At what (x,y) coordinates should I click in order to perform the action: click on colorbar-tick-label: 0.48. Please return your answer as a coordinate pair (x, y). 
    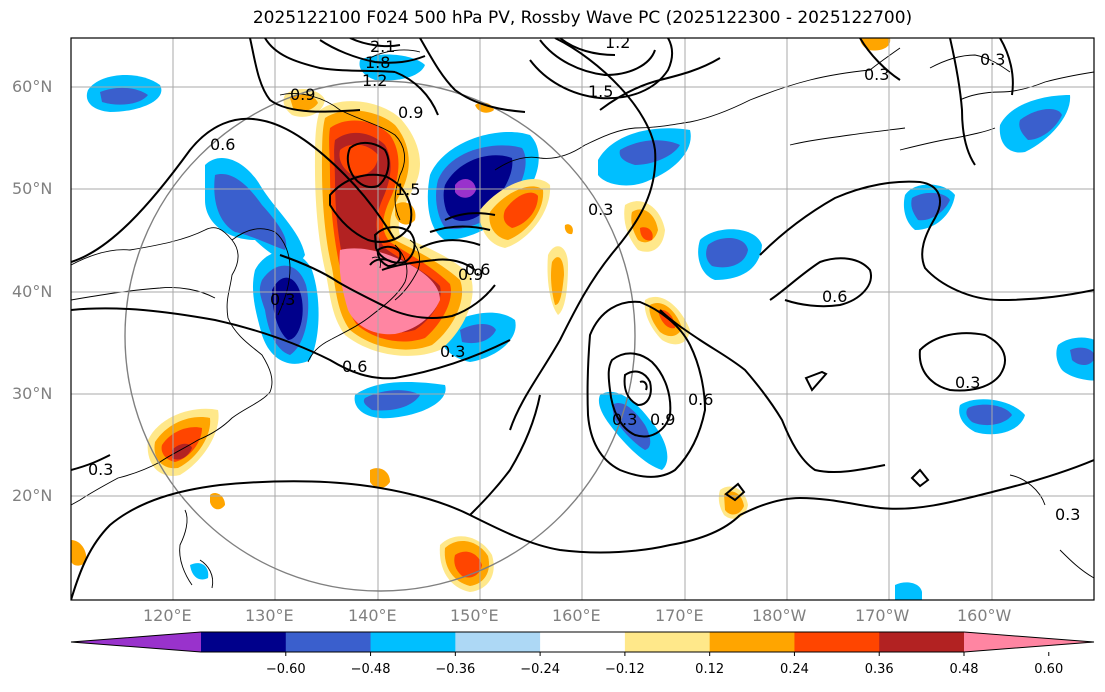
    Looking at the image, I should click on (964, 669).